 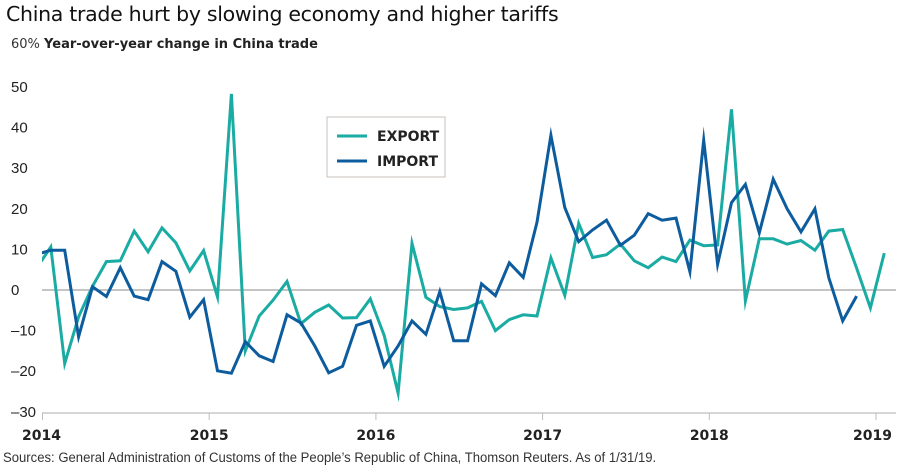 What do you see at coordinates (407, 162) in the screenshot?
I see `legend-label-import: IMPORT` at bounding box center [407, 162].